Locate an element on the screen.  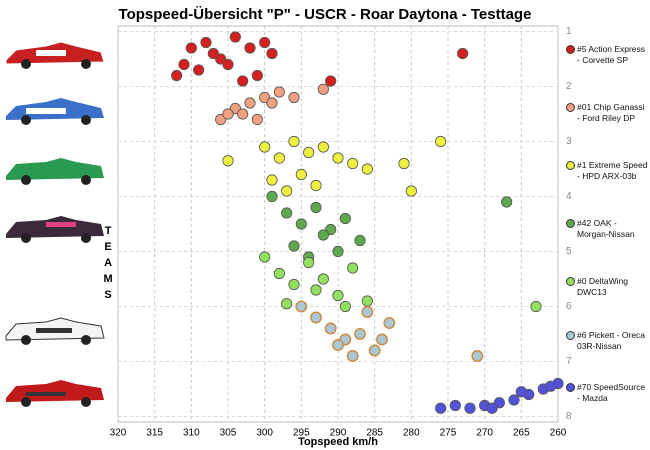
y-tick-label: 5 is located at coordinates (569, 251).